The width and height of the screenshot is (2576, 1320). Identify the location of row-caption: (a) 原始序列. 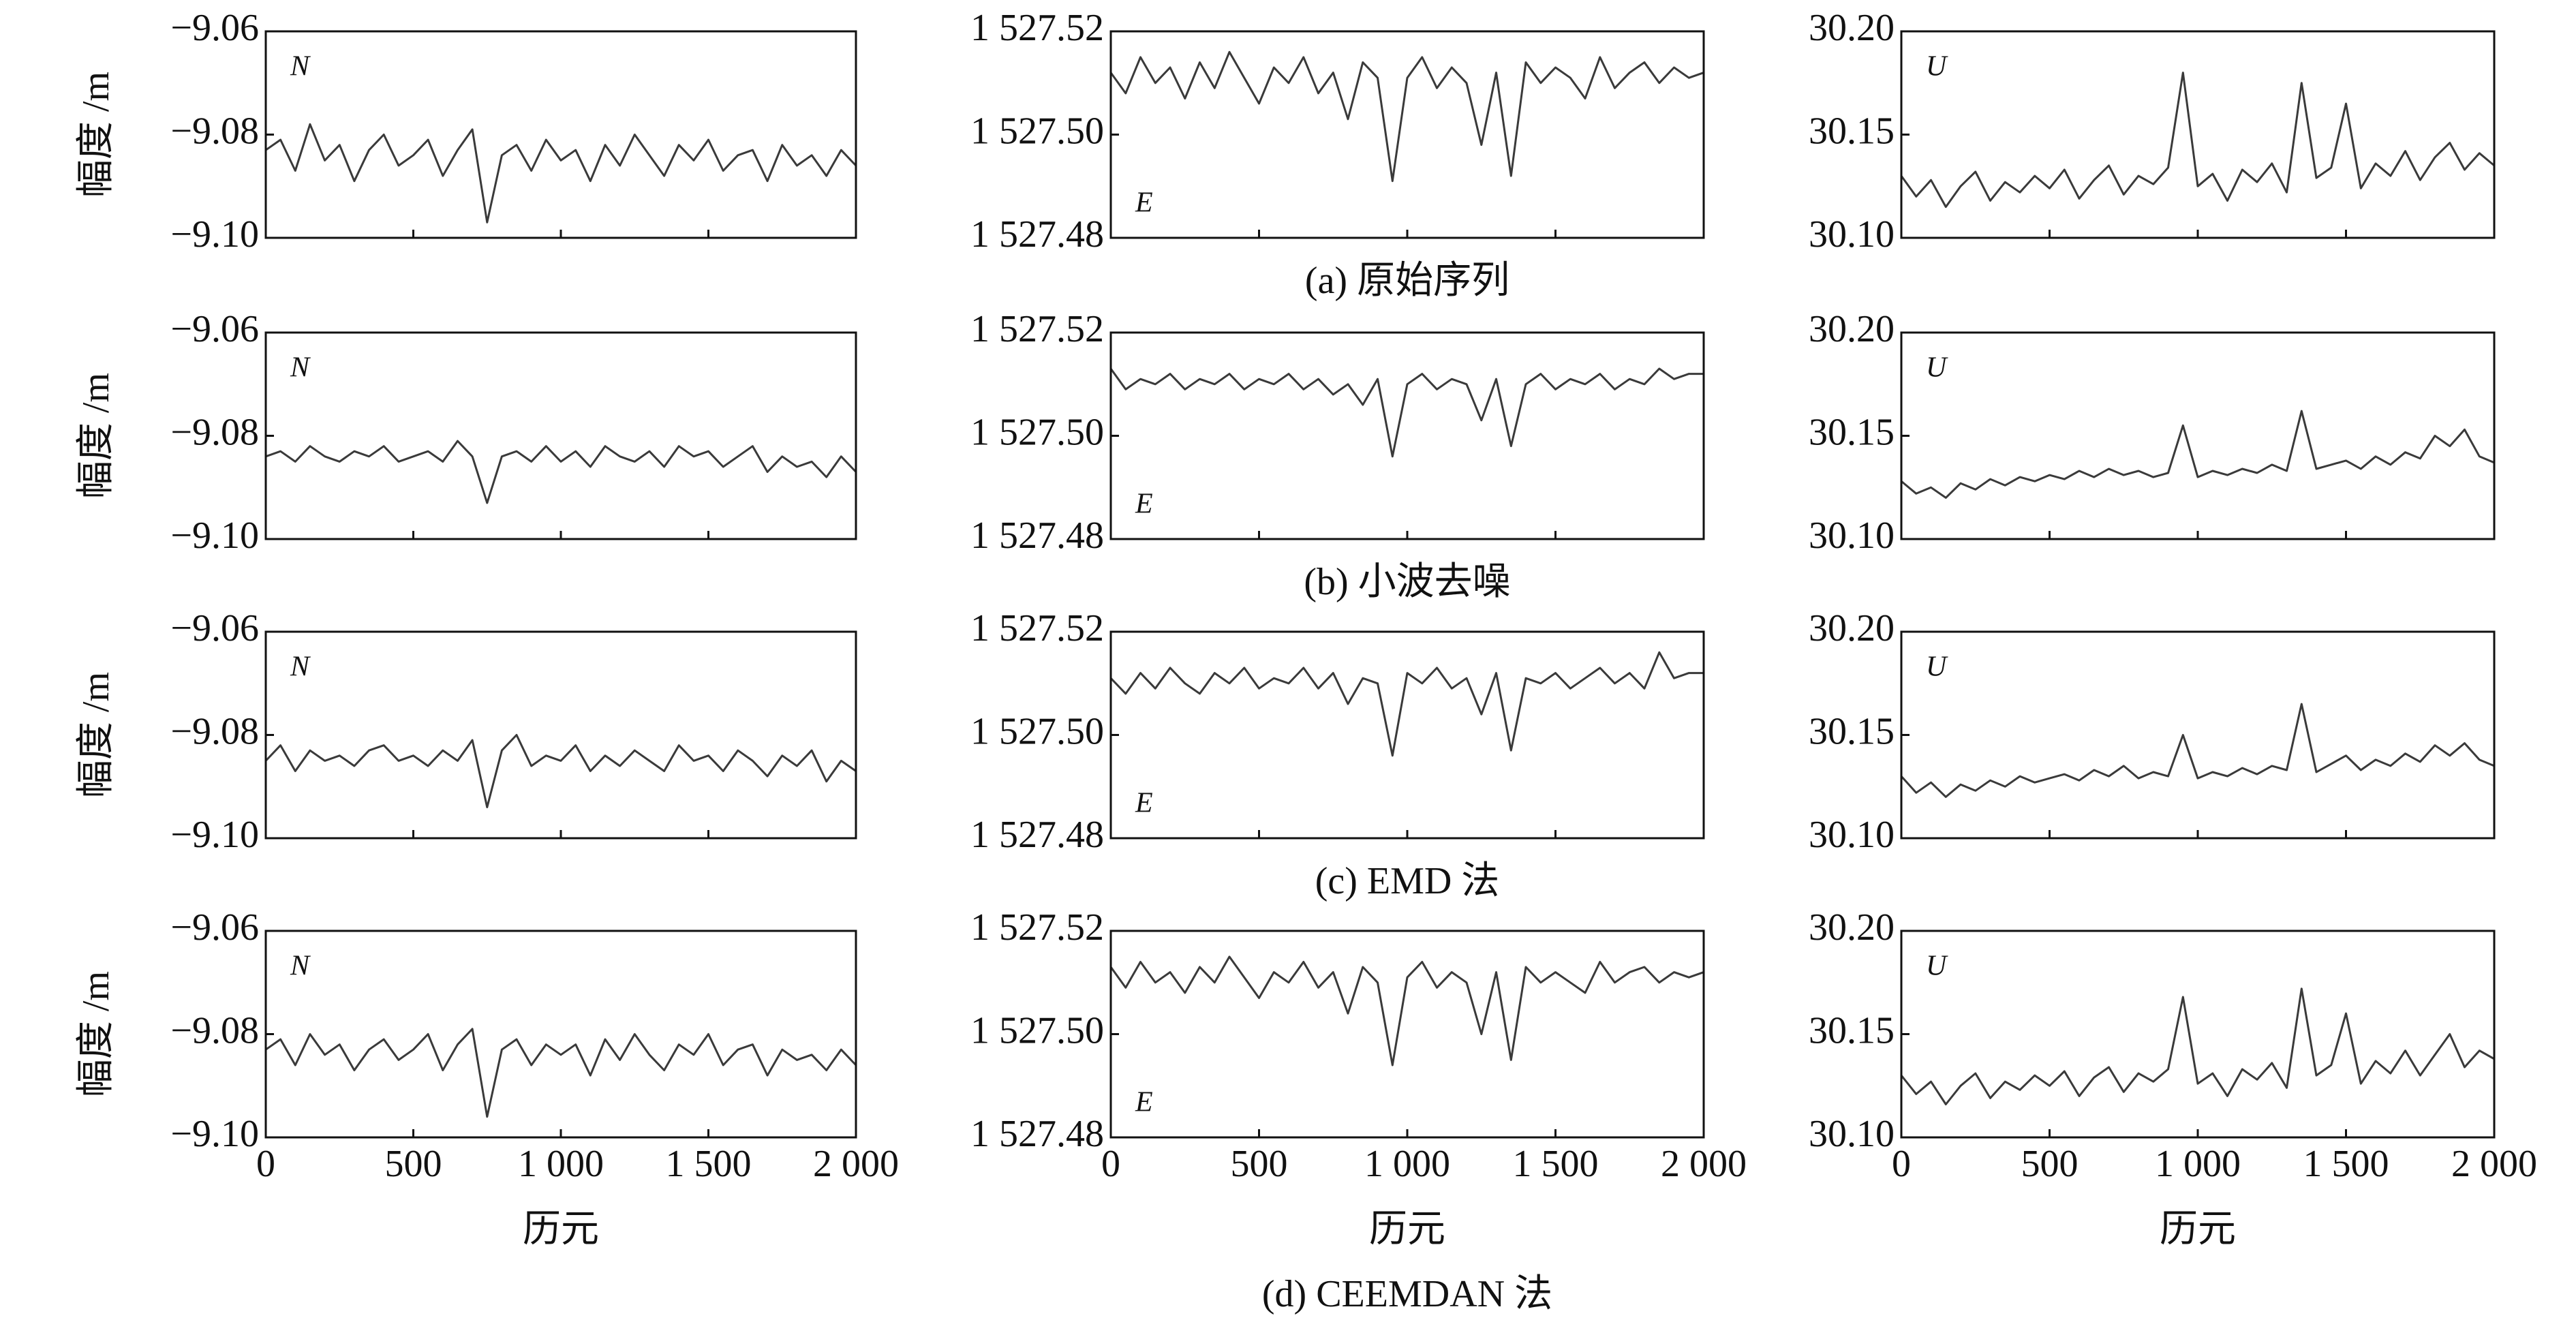
(1407, 281).